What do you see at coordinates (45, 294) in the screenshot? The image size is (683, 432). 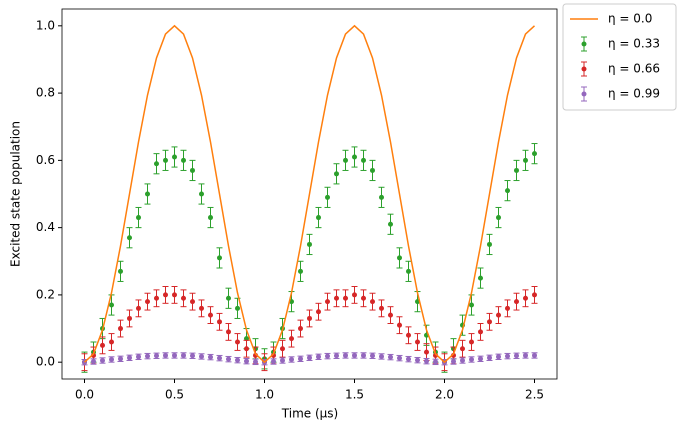 I see `y-tick-label: 0.2` at bounding box center [45, 294].